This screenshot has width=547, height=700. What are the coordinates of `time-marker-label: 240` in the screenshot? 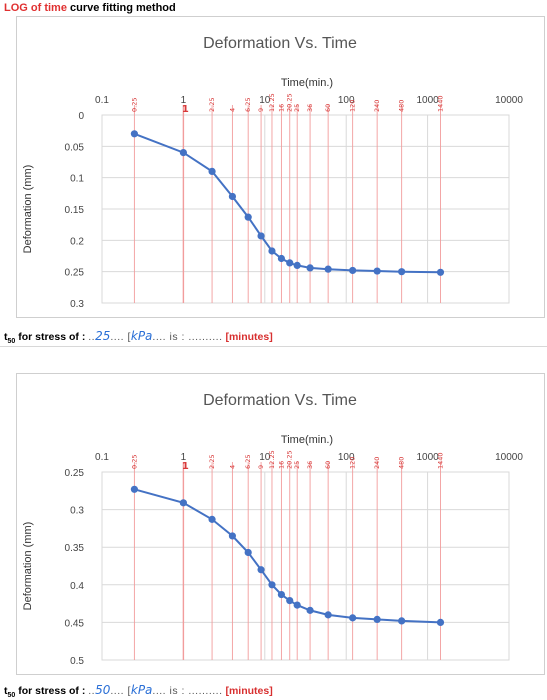 It's located at (377, 463).